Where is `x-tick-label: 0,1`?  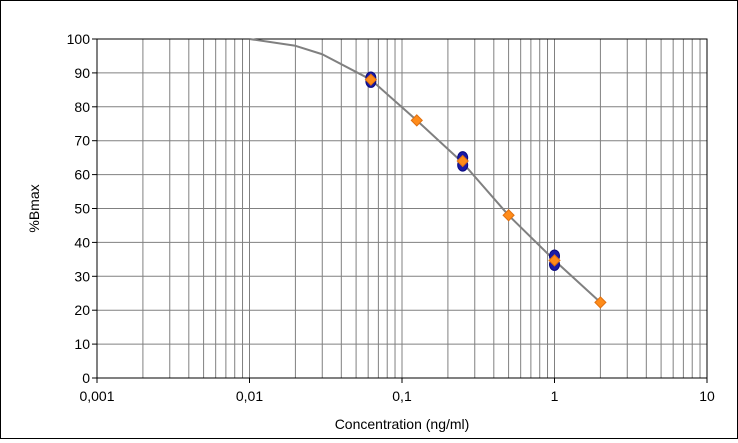
x-tick-label: 0,1 is located at coordinates (402, 396).